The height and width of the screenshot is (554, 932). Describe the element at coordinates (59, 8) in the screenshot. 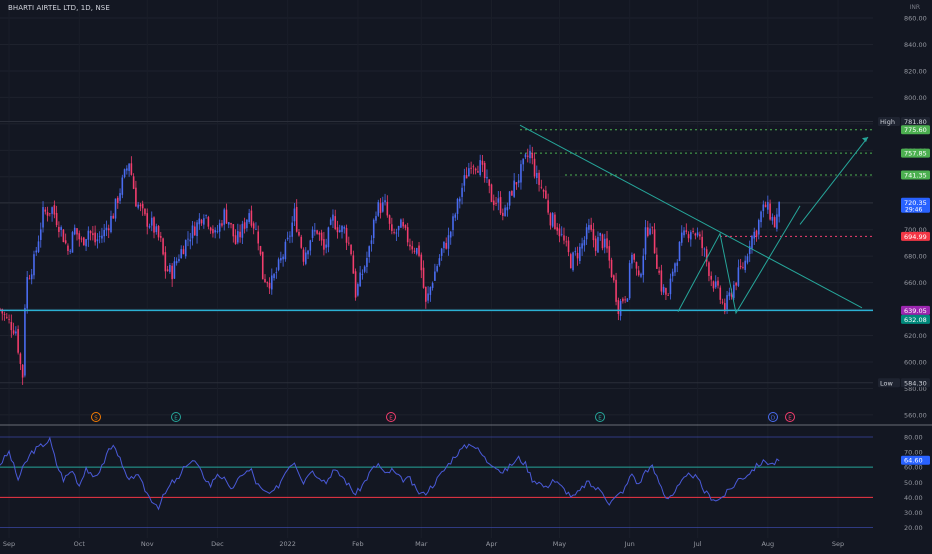

I see `symbol-title: BHARTI AIRTEL LTD, 1D, NSE` at that location.